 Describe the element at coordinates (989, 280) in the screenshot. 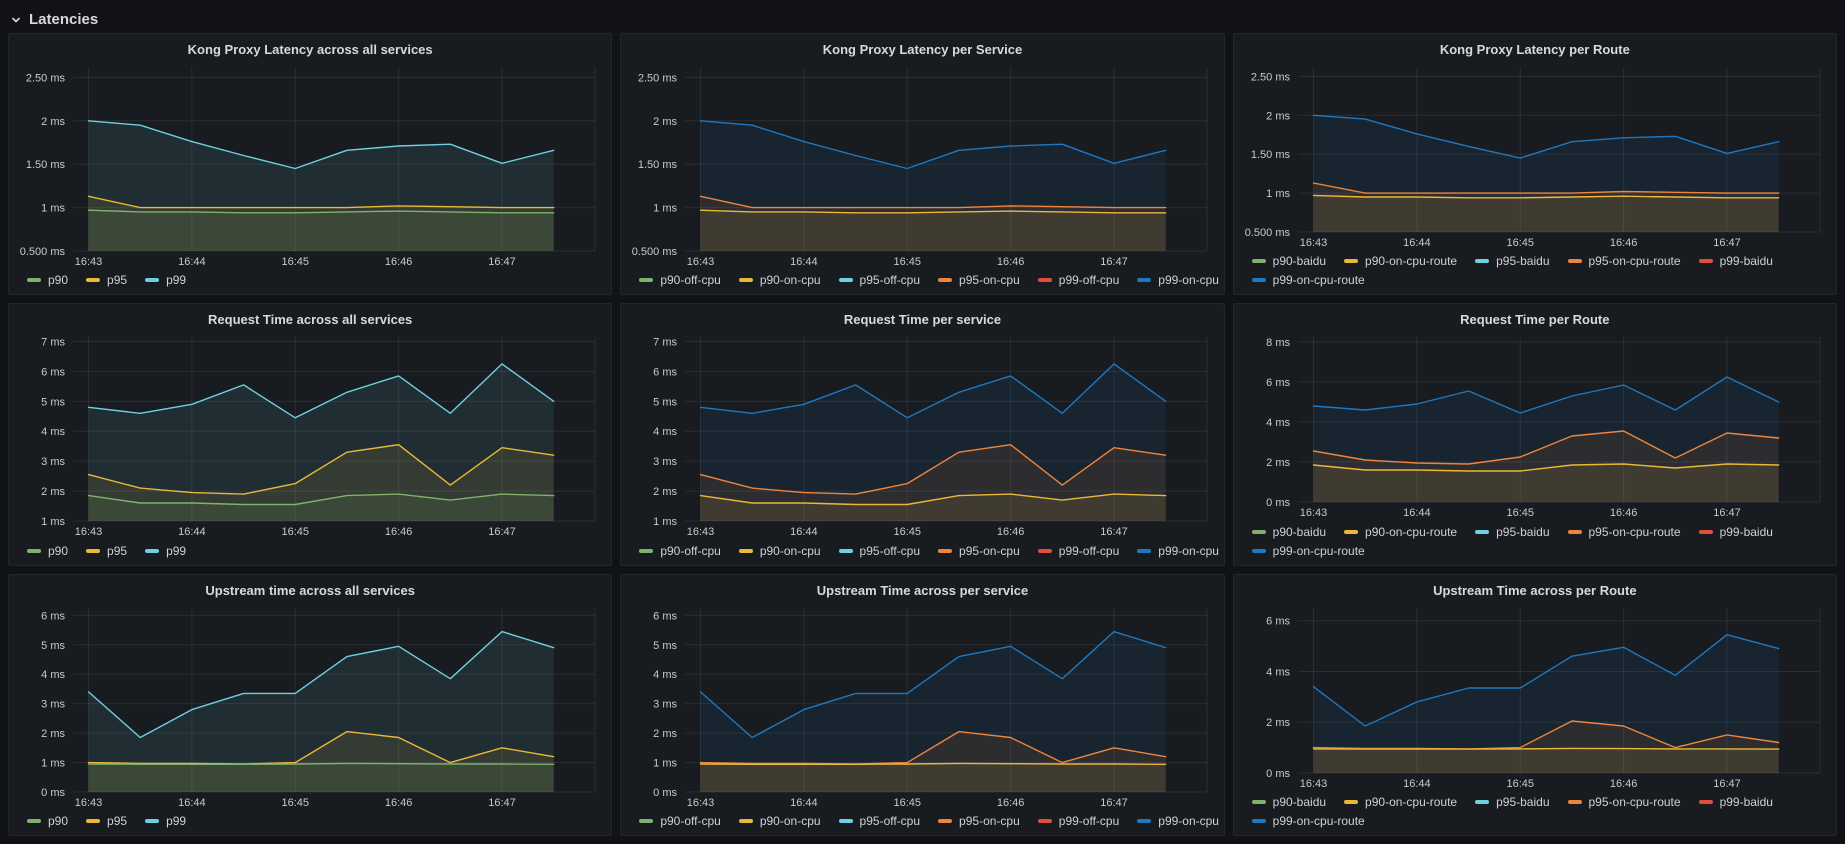

I see `legend-label: p95-on-cpu` at that location.